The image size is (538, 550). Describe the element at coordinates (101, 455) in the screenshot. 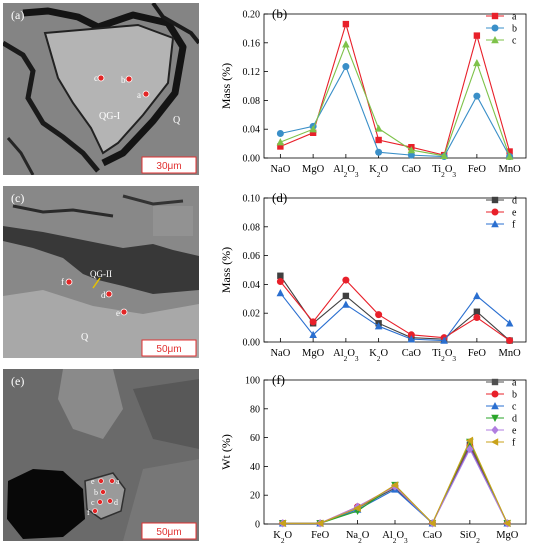

I see `micrograph-e: (e) e a b c d f 50μm` at that location.